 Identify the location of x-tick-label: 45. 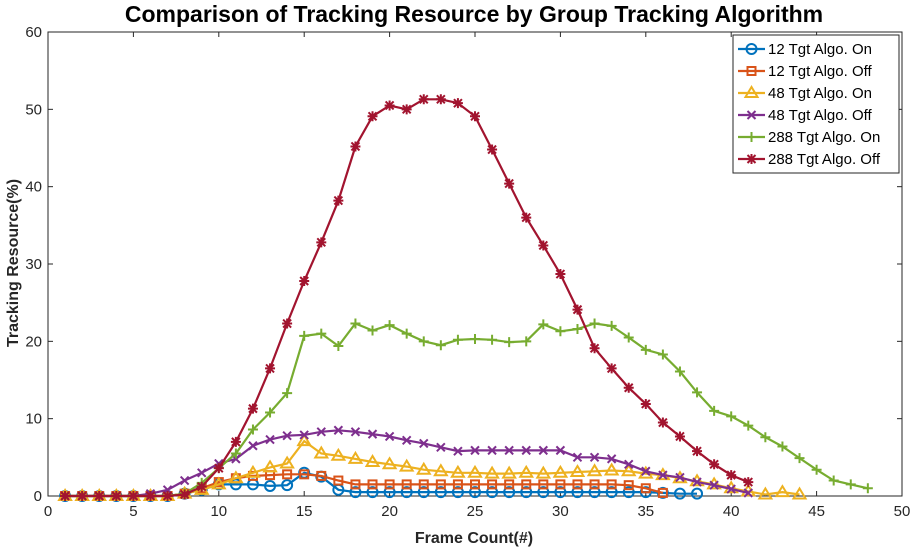
(816, 511).